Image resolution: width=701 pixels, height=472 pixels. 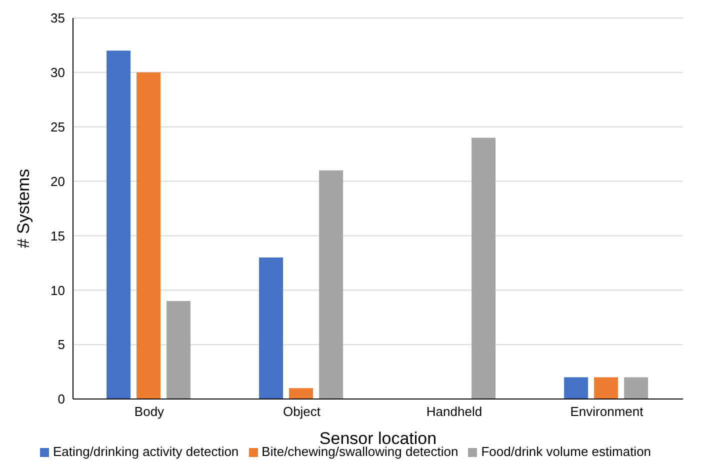 I want to click on x-tick-label: Object, so click(x=301, y=412).